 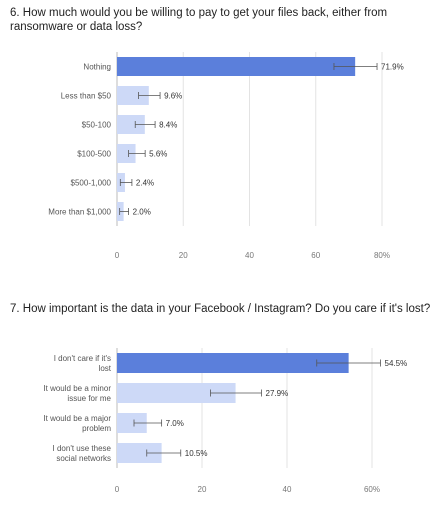 What do you see at coordinates (77, 393) in the screenshot?
I see `category-label: It would be a minor issue for me` at bounding box center [77, 393].